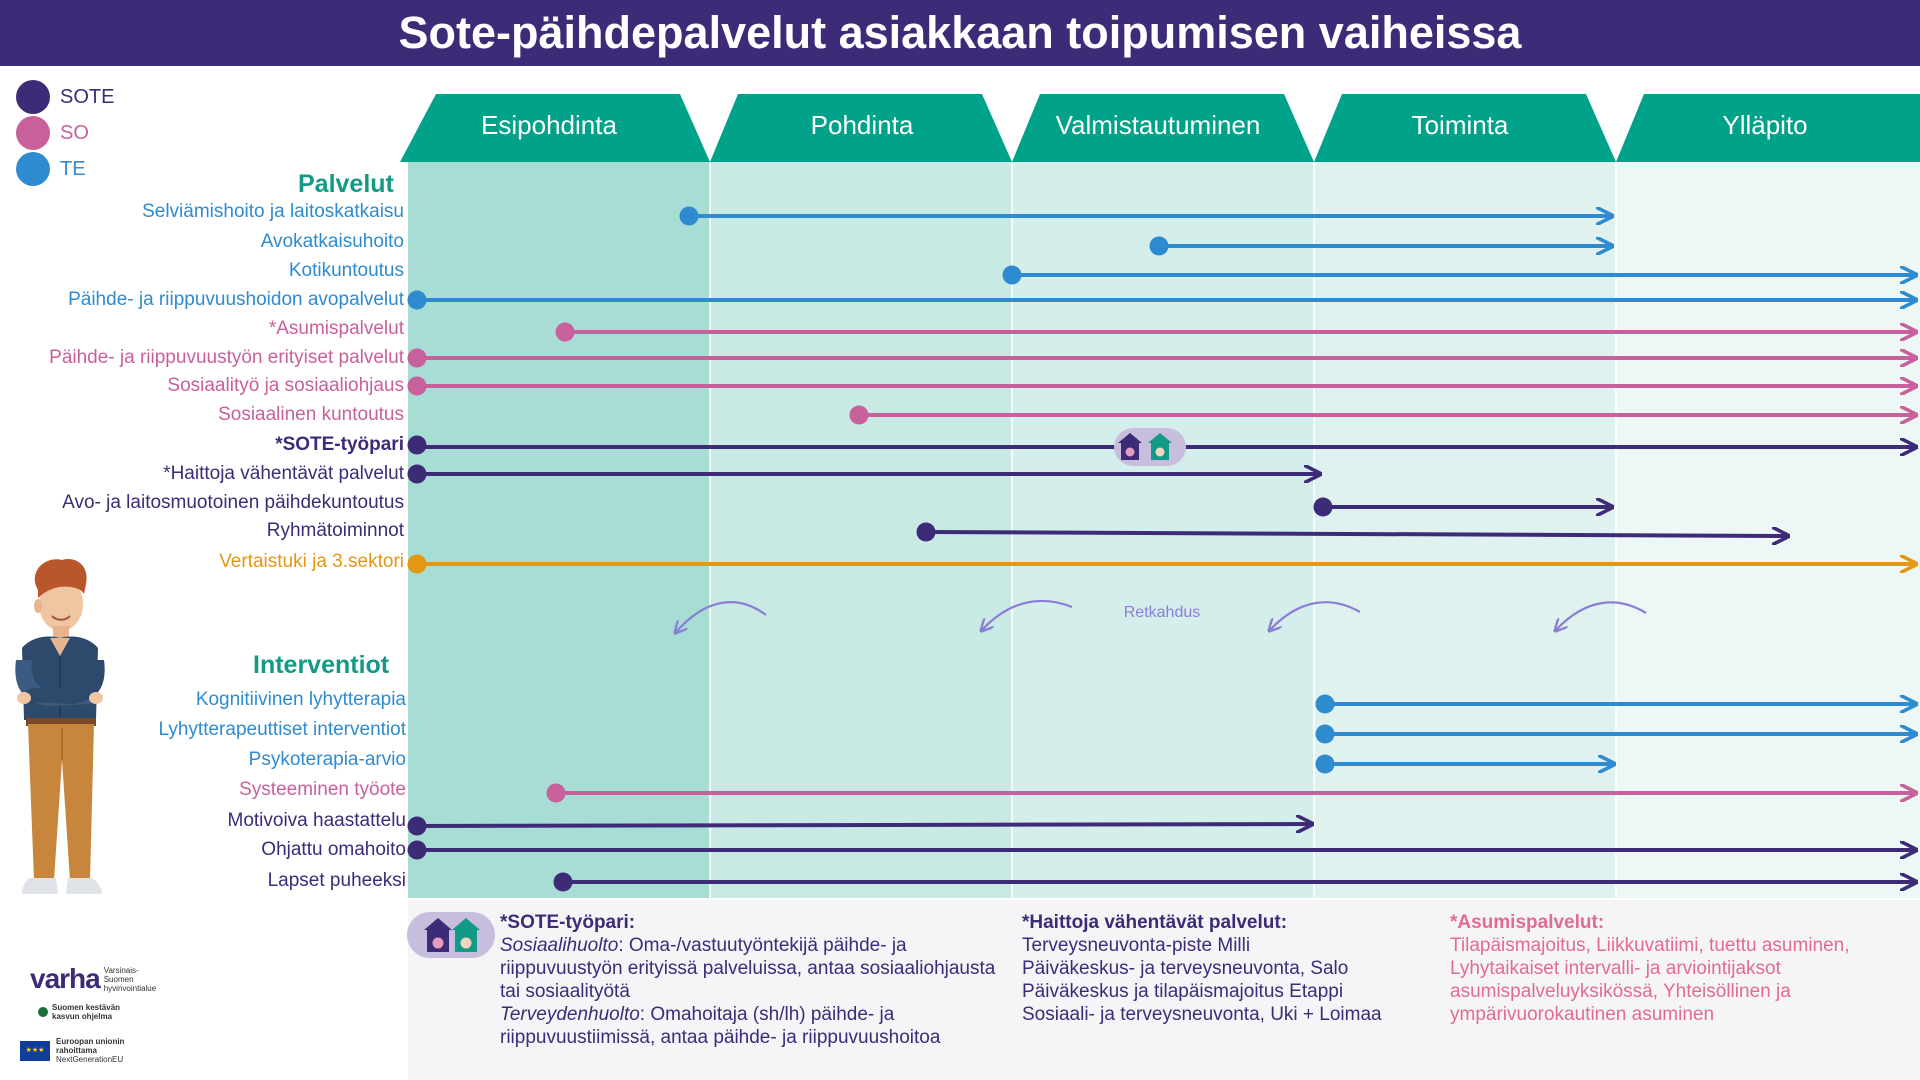  What do you see at coordinates (322, 789) in the screenshot?
I see `intervention-label-systeeminen: Systeeminen työote` at bounding box center [322, 789].